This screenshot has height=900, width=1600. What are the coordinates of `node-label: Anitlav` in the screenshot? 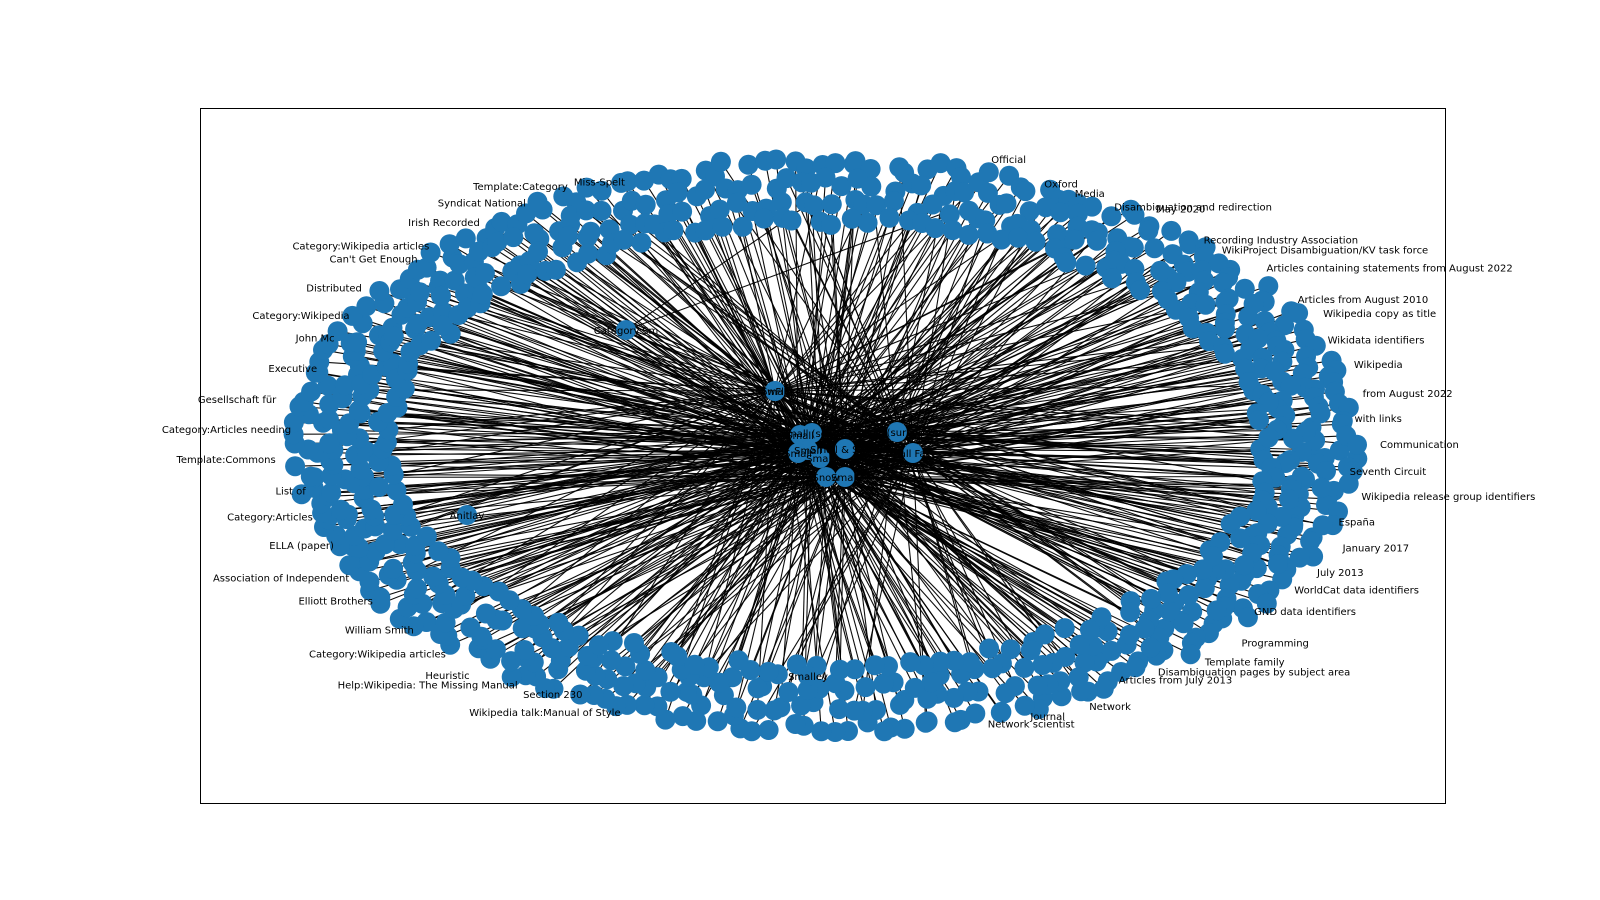 It's located at (467, 516).